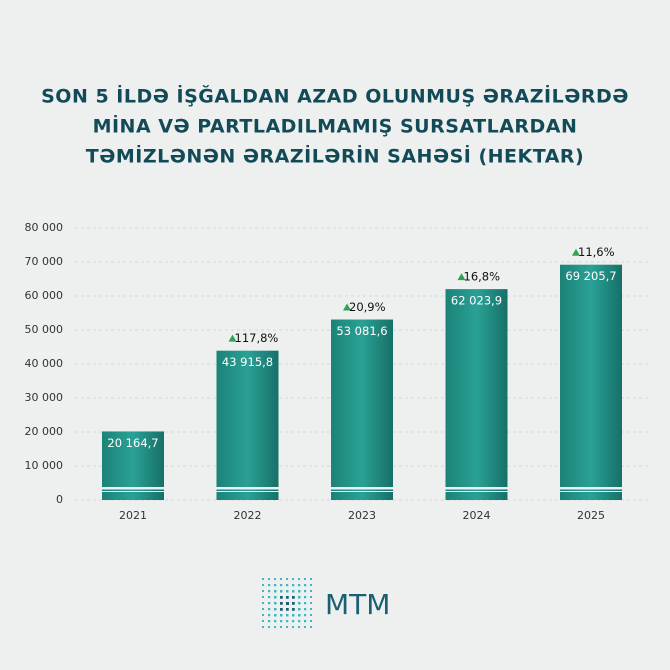  I want to click on logo-text: MTM, so click(357, 604).